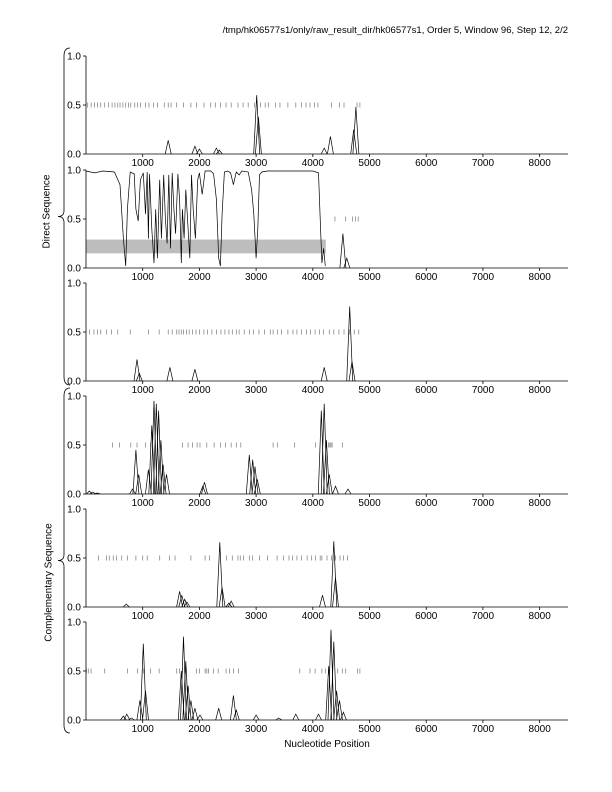  Describe the element at coordinates (327, 744) in the screenshot. I see `x-axis-label: Nucleotide Position` at that location.